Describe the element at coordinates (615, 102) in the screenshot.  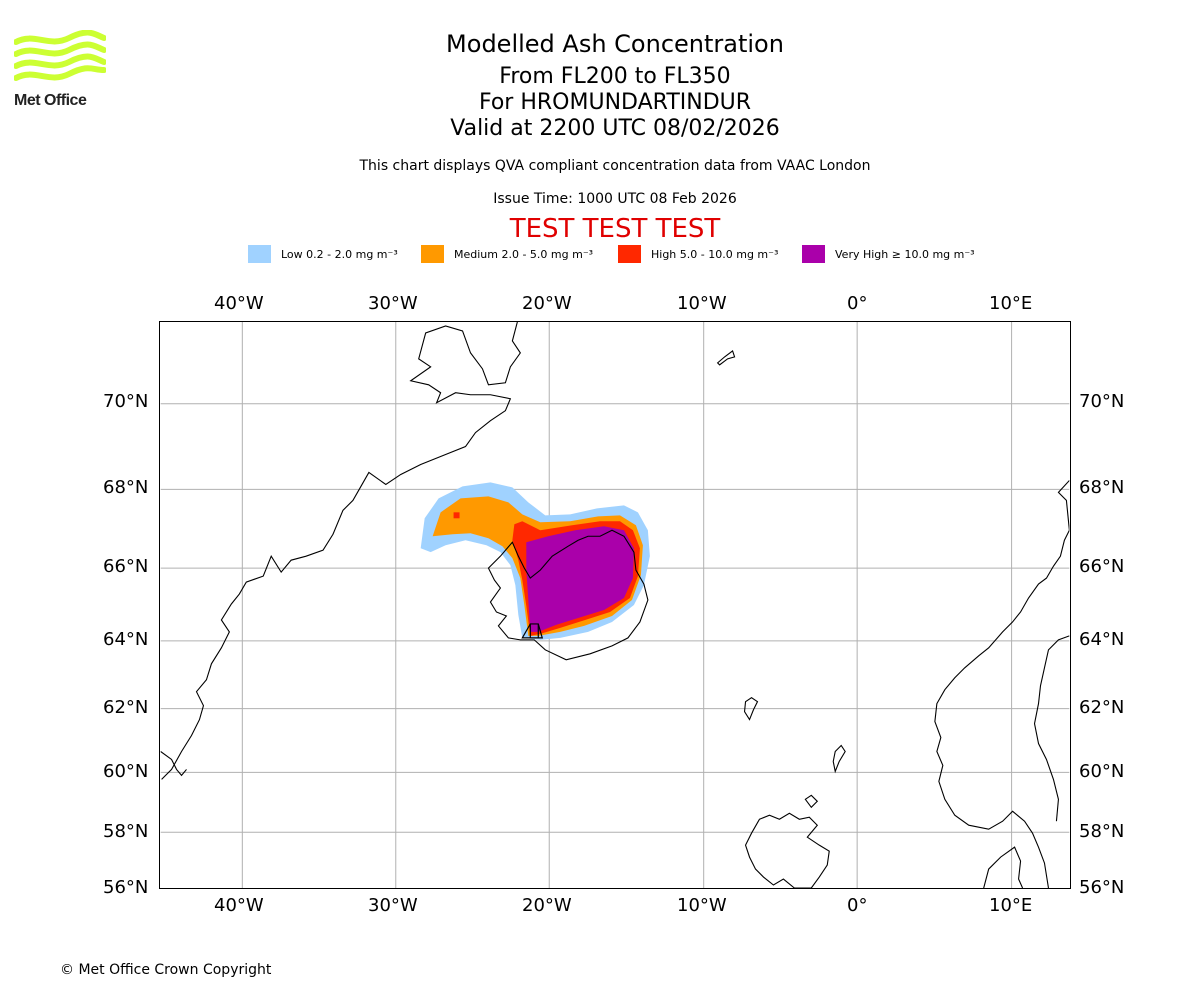
I see `volcano-name: For HROMUNDARTINDUR` at that location.